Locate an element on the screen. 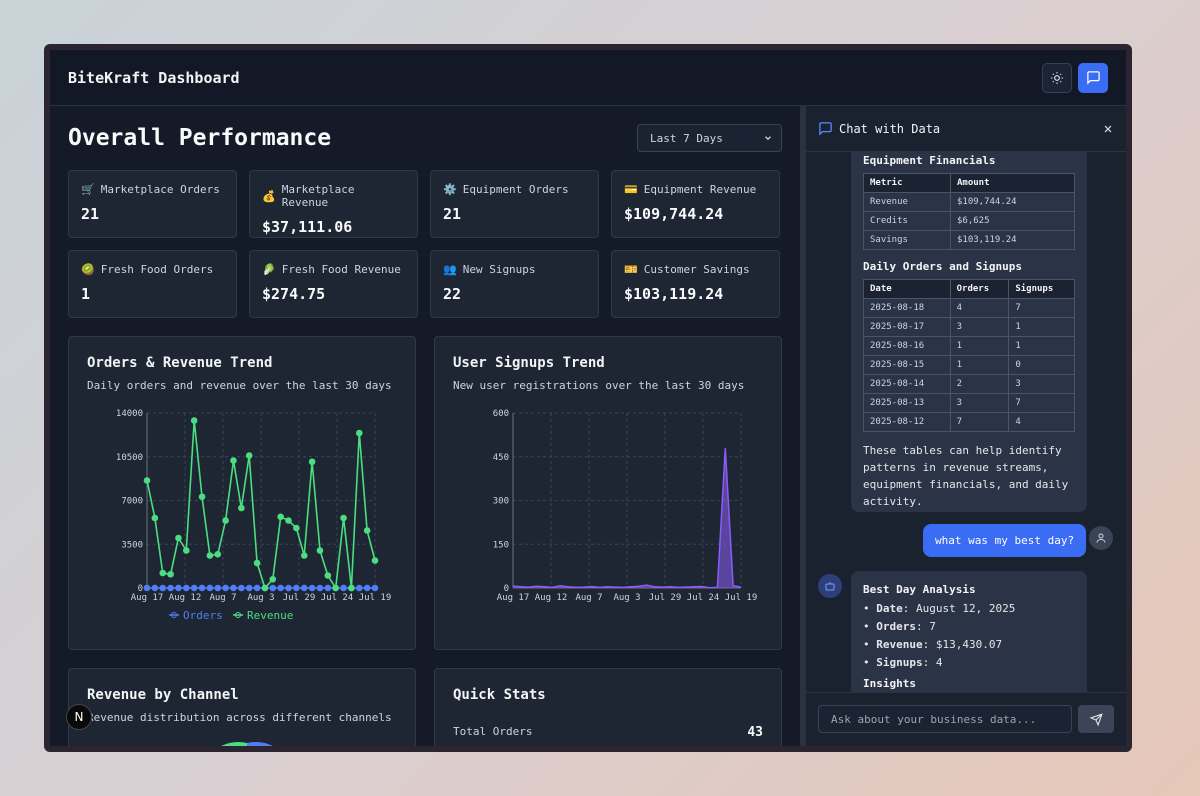 The image size is (1200, 796). table-cell: $109,744.24 is located at coordinates (1012, 202).